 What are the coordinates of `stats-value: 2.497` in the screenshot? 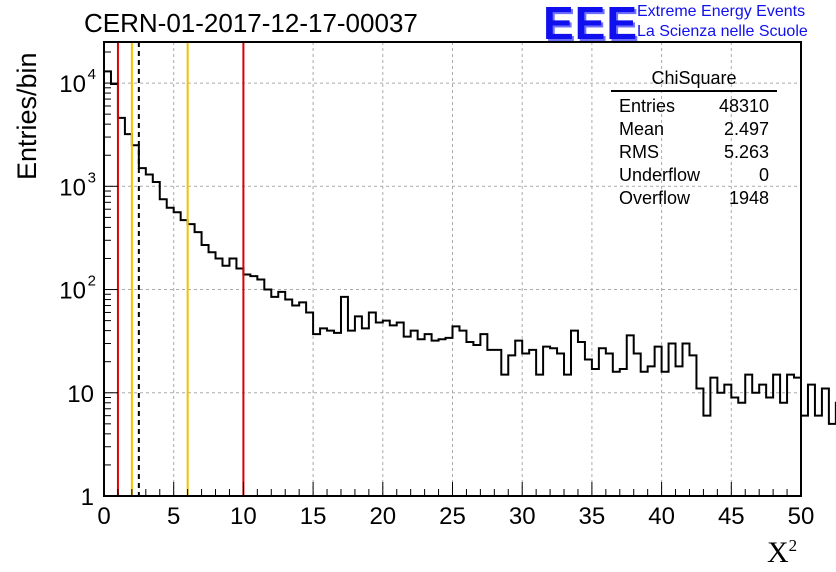 It's located at (746, 129).